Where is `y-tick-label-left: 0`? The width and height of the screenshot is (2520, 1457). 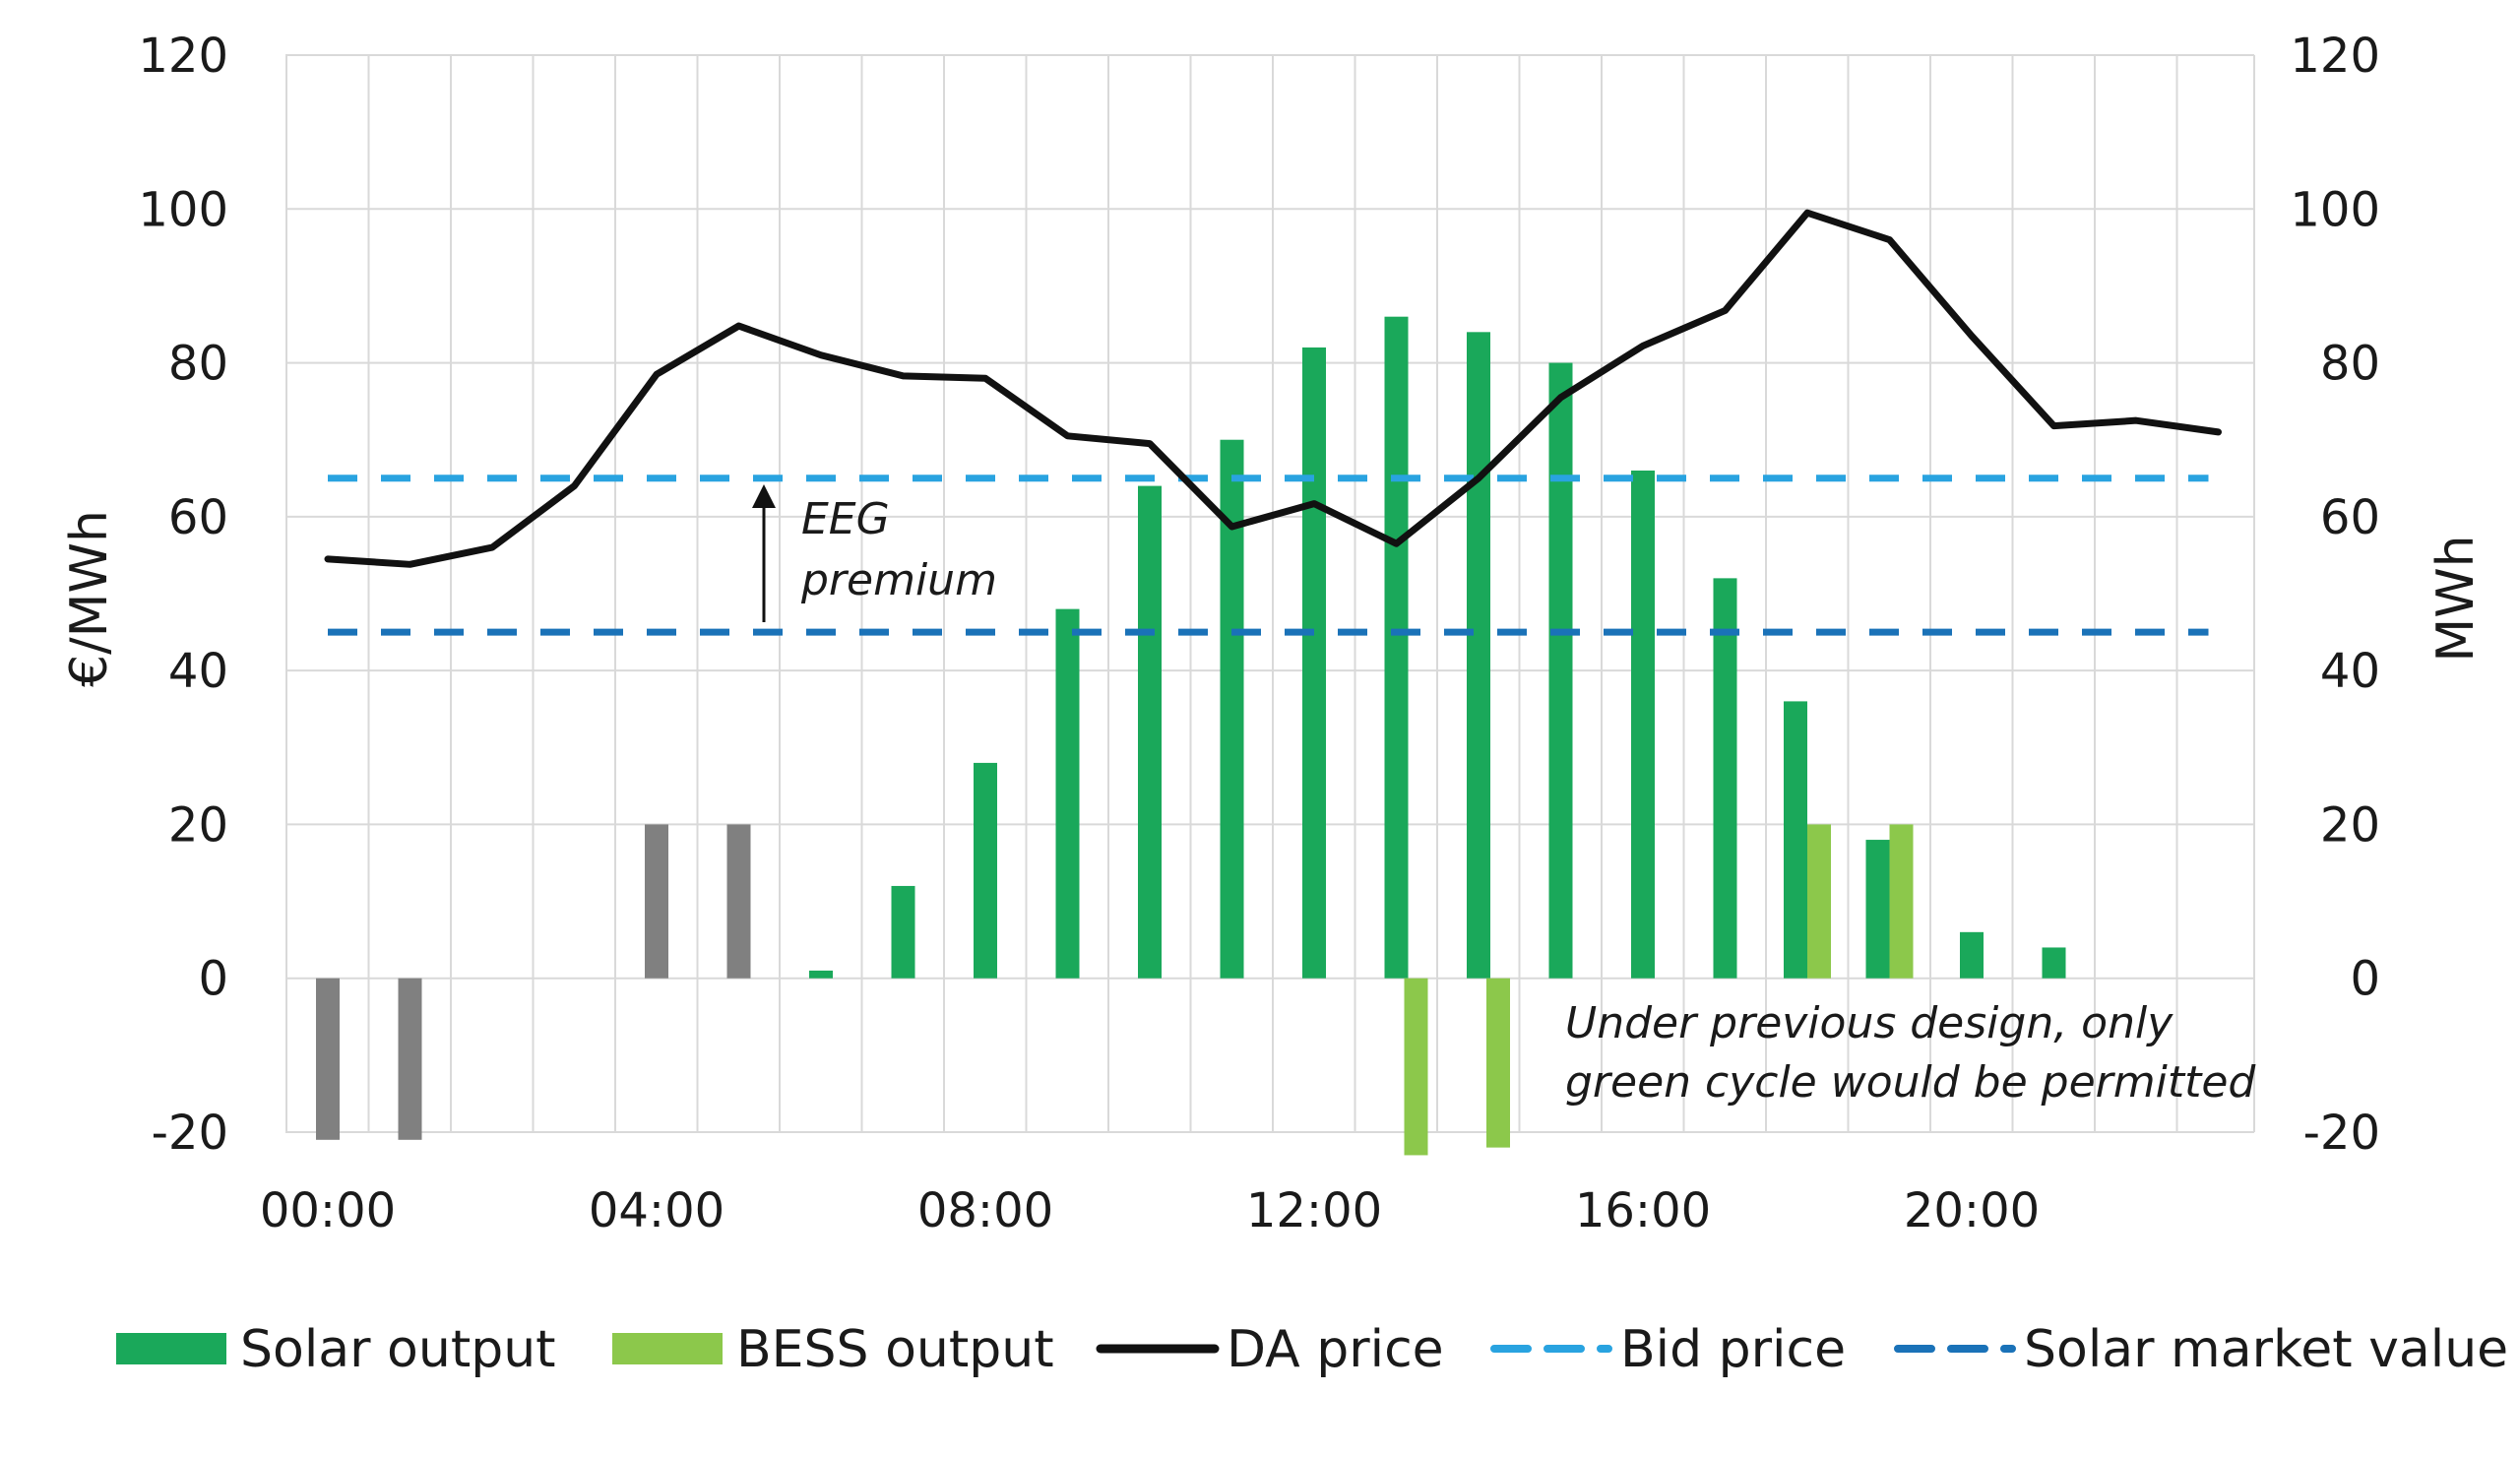 y-tick-label-left: 0 is located at coordinates (213, 979).